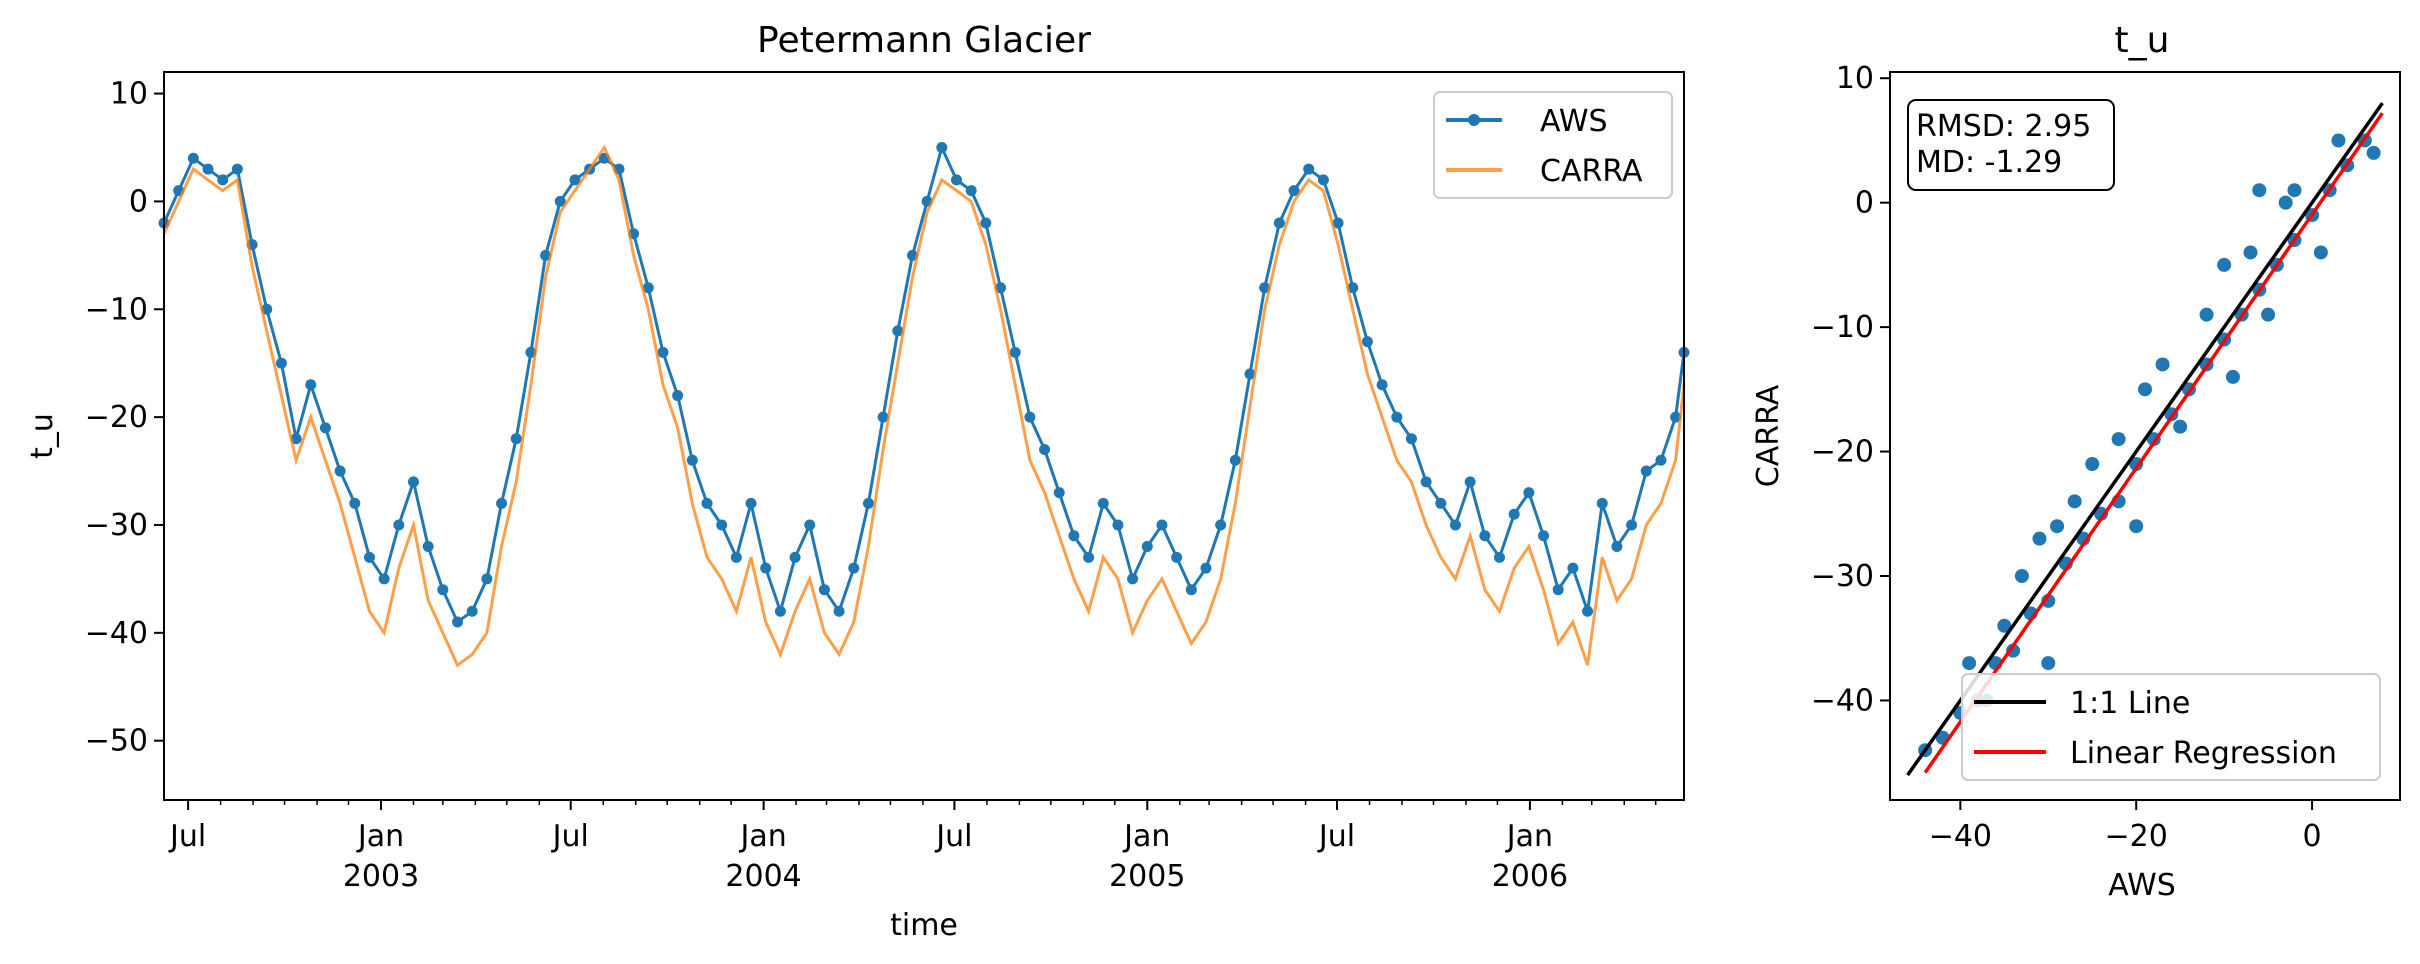 The width and height of the screenshot is (2420, 964). Describe the element at coordinates (912, 847) in the screenshot. I see `timeseries-x-ticks: Jul Jan 2003 Jul Jan 2004 Jul Jan 2005 Jul Jan 2006` at that location.